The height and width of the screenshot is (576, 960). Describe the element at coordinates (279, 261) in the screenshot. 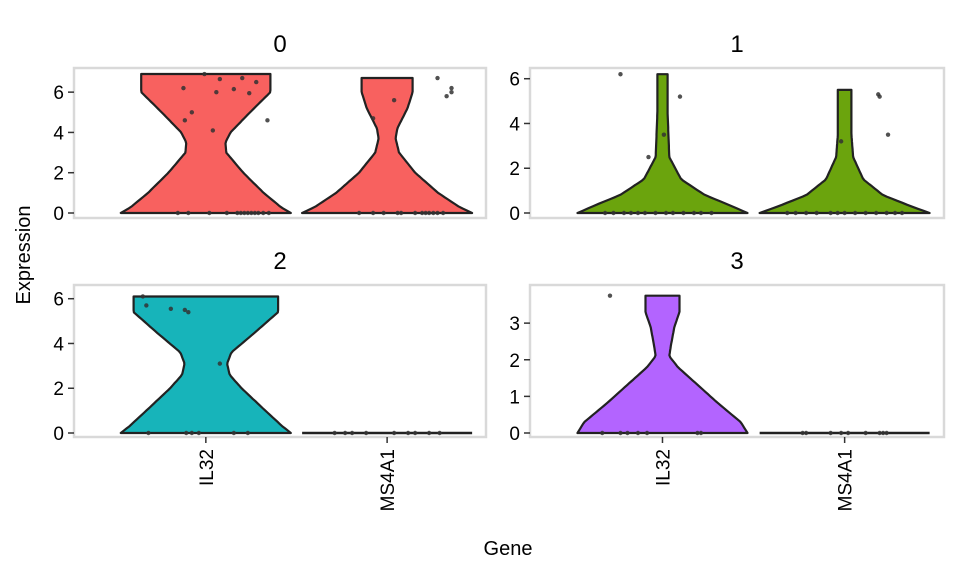

I see `panel-title: 2` at that location.